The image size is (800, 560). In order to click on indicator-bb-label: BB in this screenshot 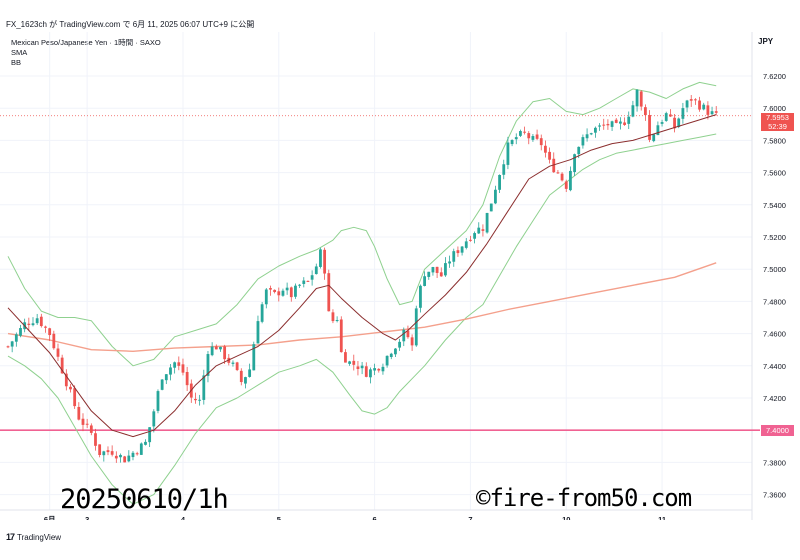, I will do `click(16, 62)`.